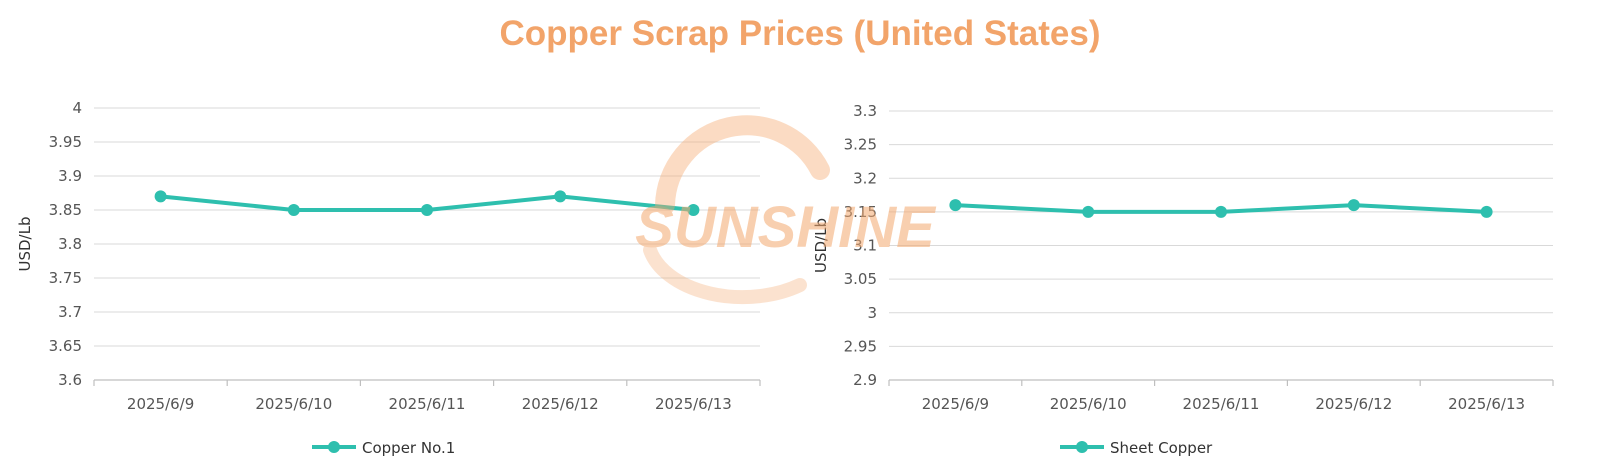 This screenshot has width=1600, height=475. What do you see at coordinates (786, 227) in the screenshot?
I see `watermark-text: SUNSHINE` at bounding box center [786, 227].